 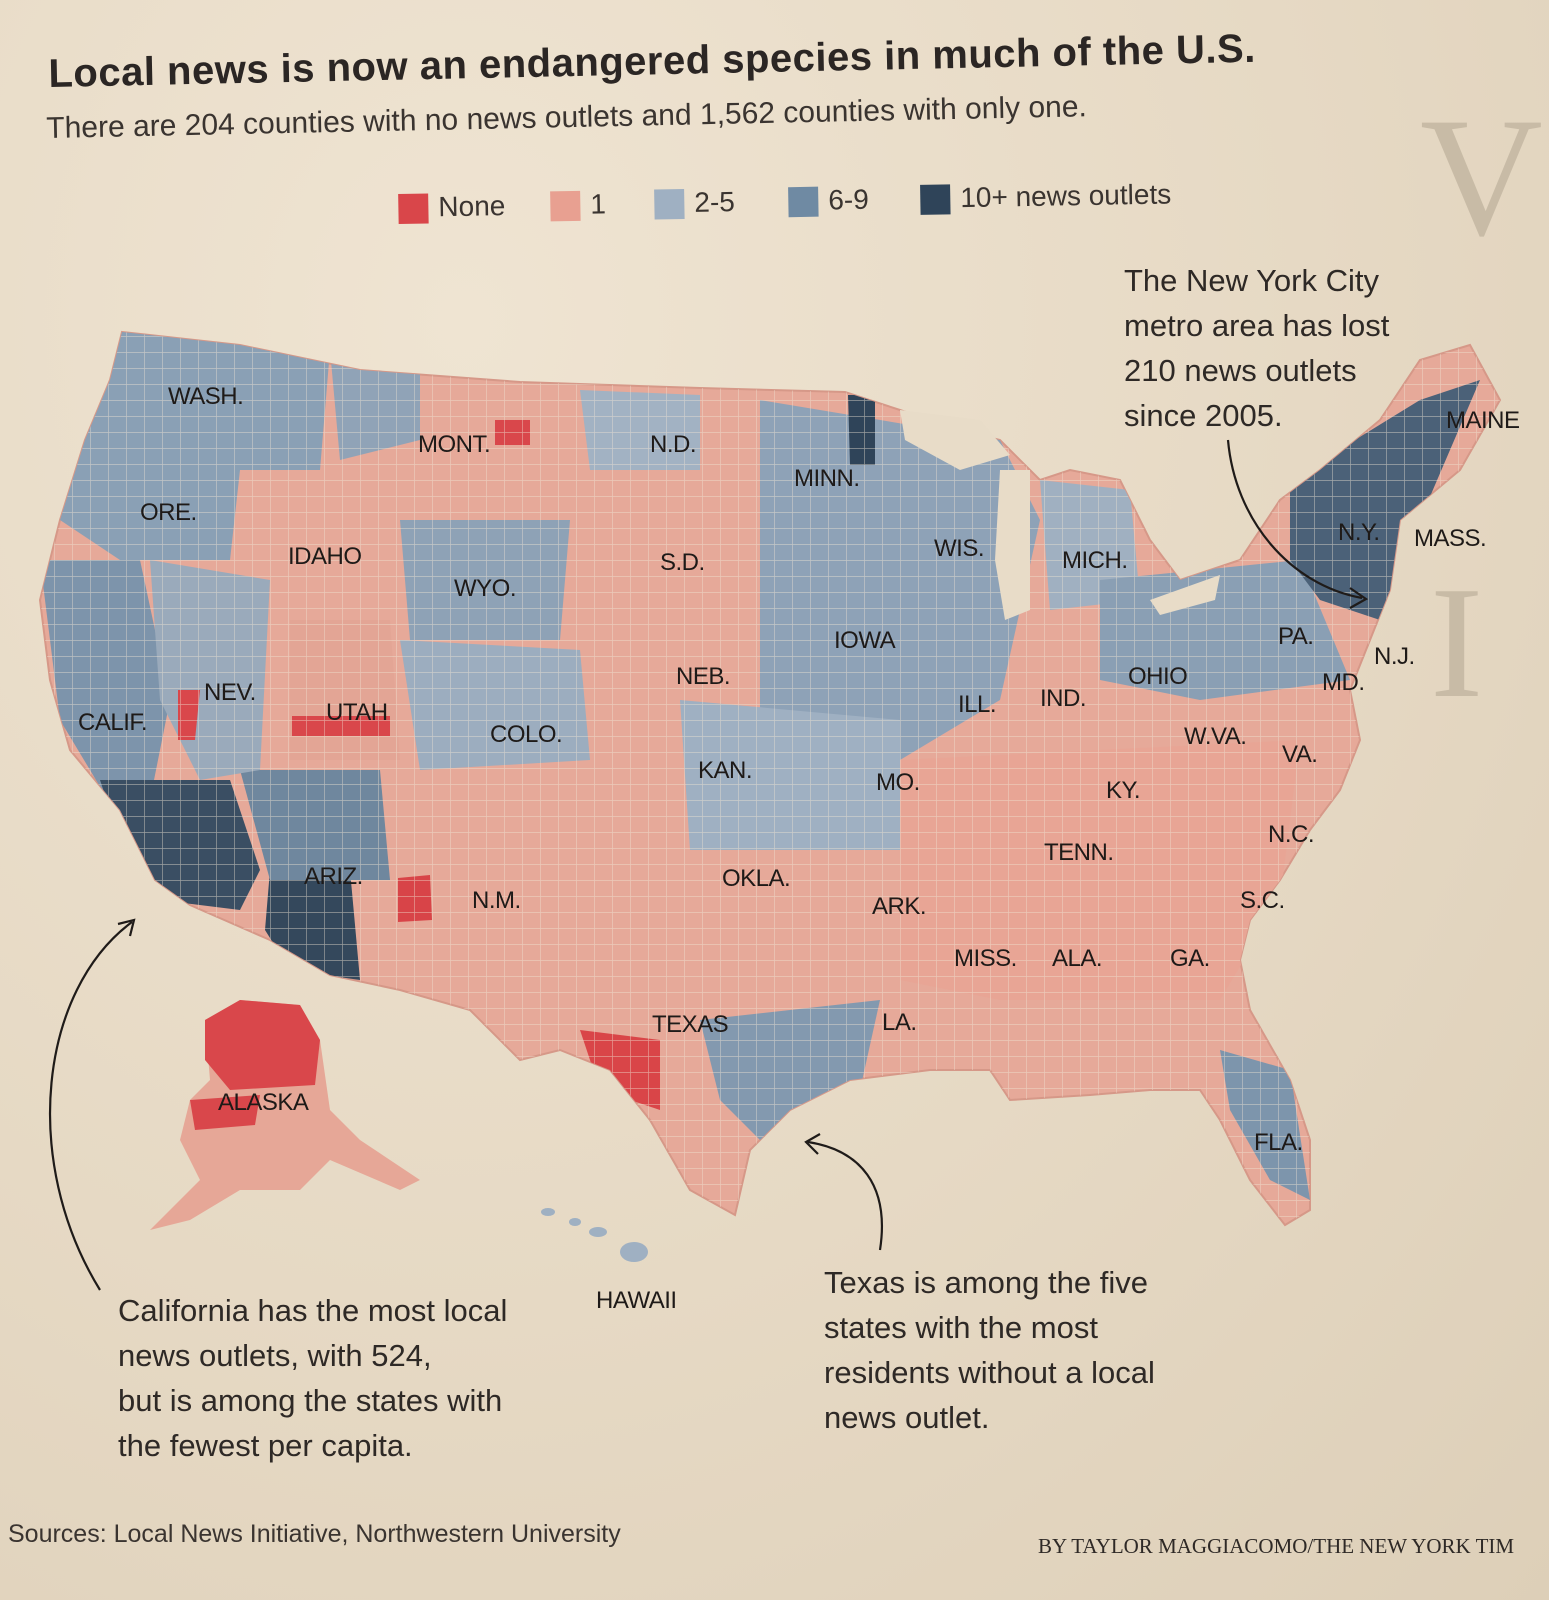 I want to click on state-label-miss: MISS., so click(x=985, y=958).